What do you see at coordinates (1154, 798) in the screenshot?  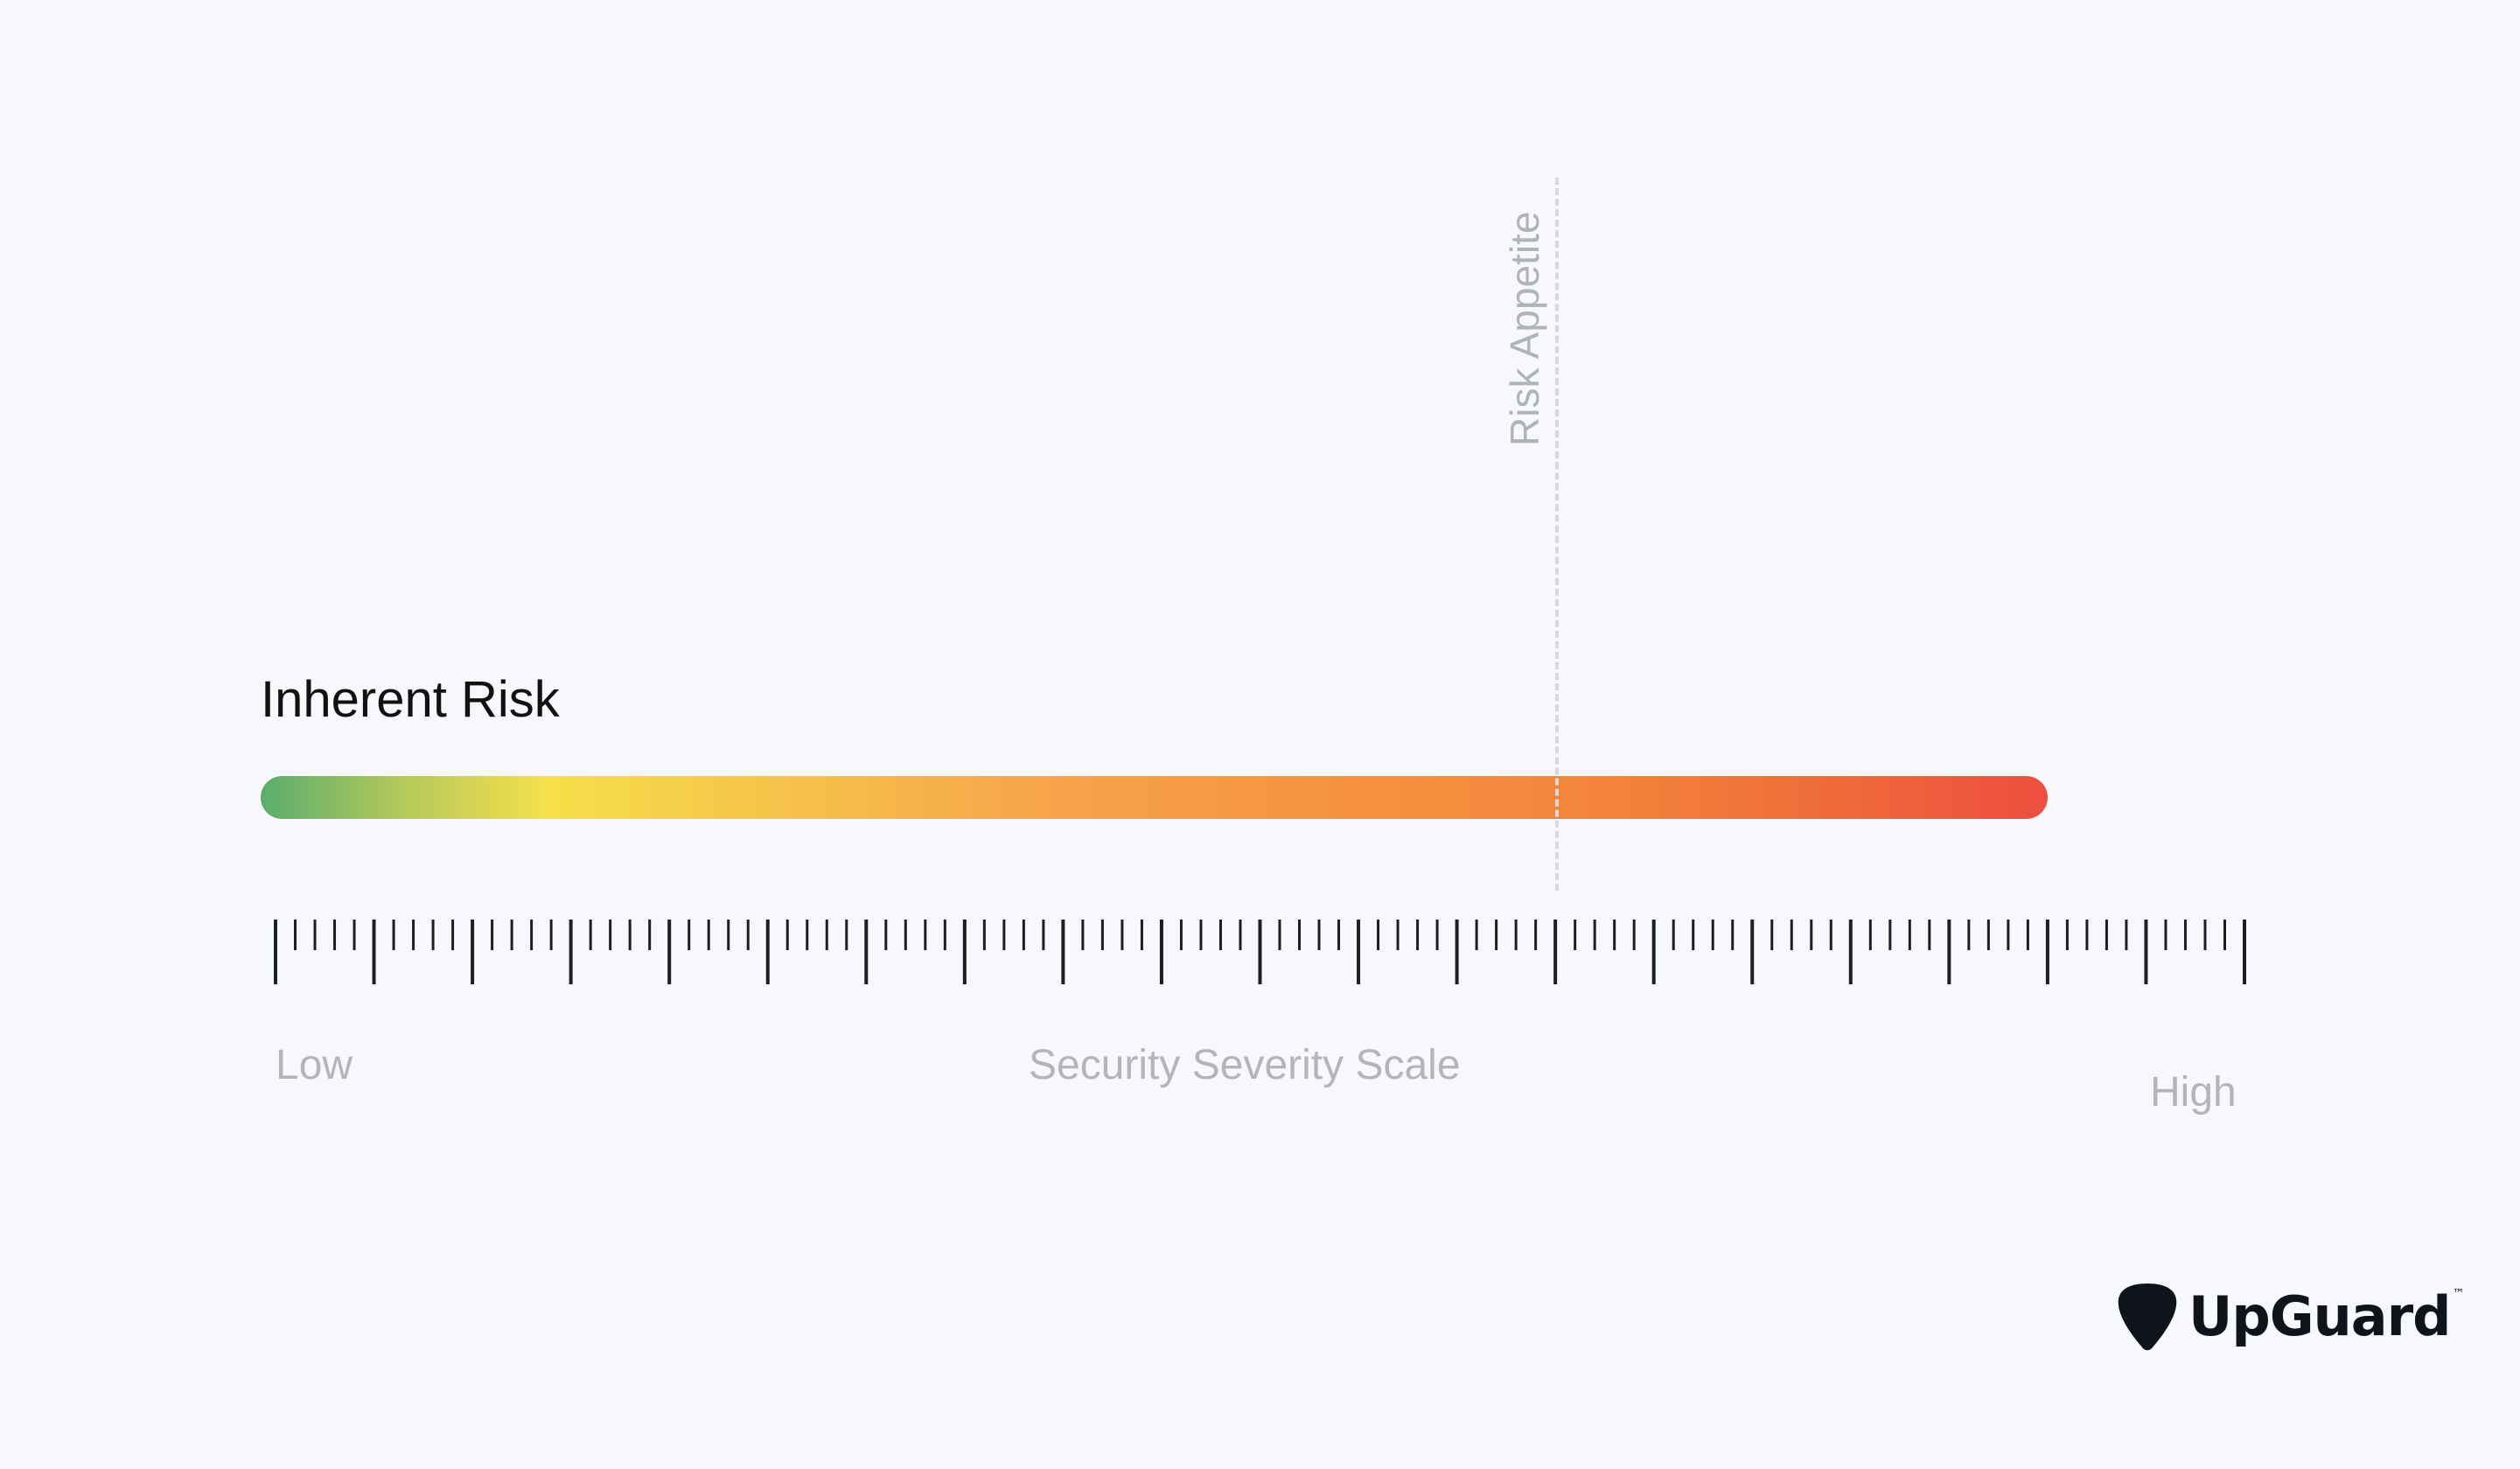 I see `inherent-risk-bar` at bounding box center [1154, 798].